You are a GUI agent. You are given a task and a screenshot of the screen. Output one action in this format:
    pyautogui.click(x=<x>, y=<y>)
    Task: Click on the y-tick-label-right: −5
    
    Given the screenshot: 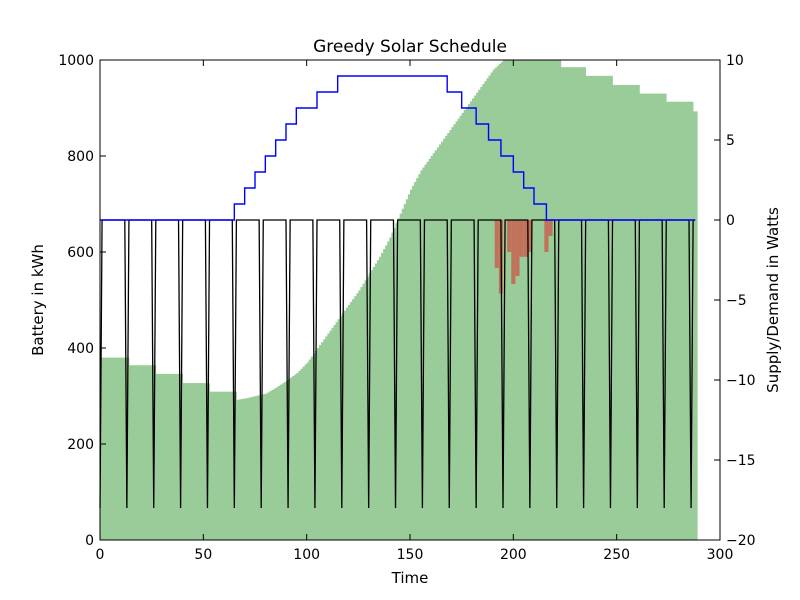 What is the action you would take?
    pyautogui.click(x=736, y=301)
    